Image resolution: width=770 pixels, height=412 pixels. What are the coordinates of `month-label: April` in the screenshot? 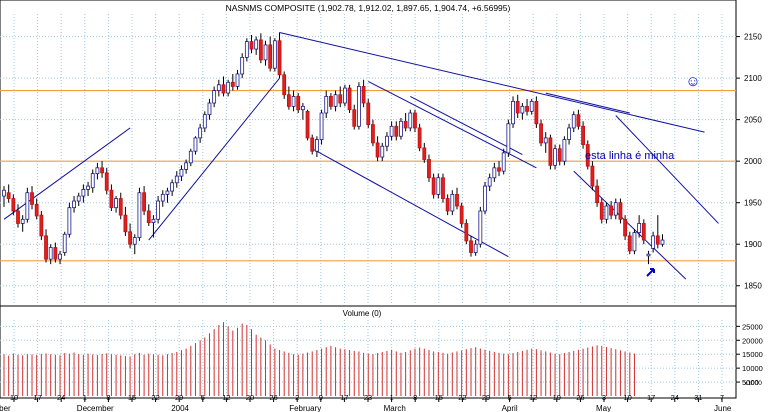 It's located at (510, 408).